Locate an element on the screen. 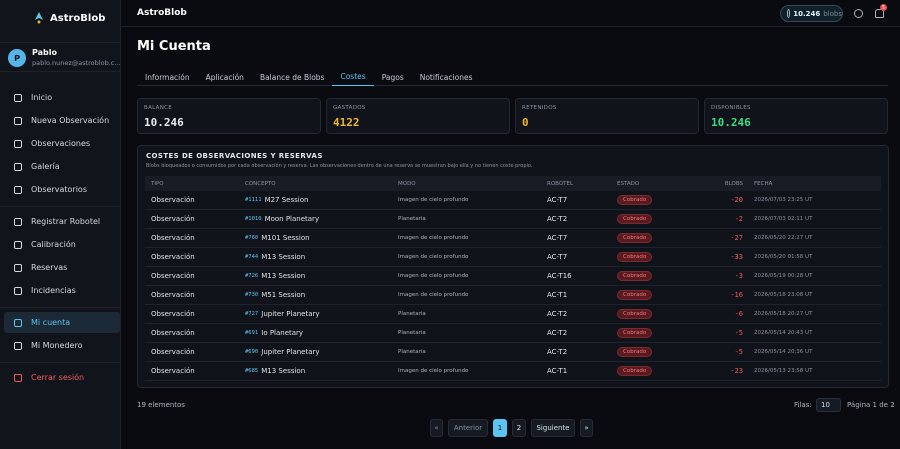 Image resolution: width=900 pixels, height=449 pixels. page-button: » is located at coordinates (586, 428).